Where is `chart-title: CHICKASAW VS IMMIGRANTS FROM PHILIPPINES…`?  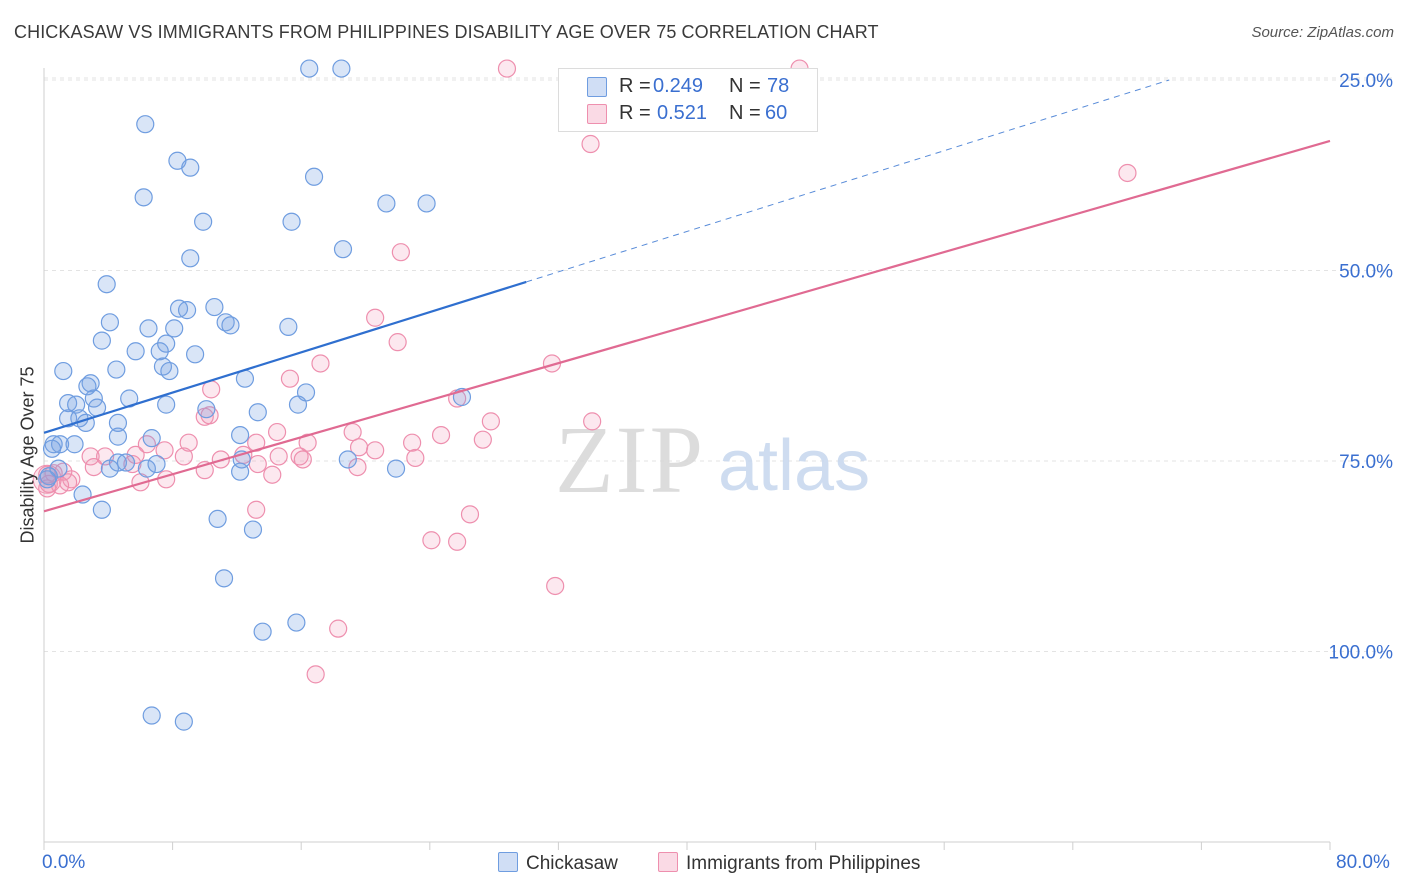 chart-title: CHICKASAW VS IMMIGRANTS FROM PHILIPPINES… is located at coordinates (446, 32).